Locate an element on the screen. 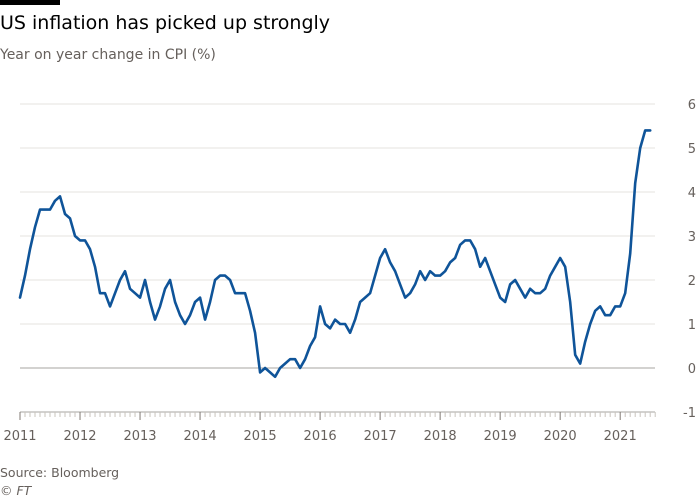 This screenshot has height=500, width=700. x-tick-label: 2011 is located at coordinates (19, 436).